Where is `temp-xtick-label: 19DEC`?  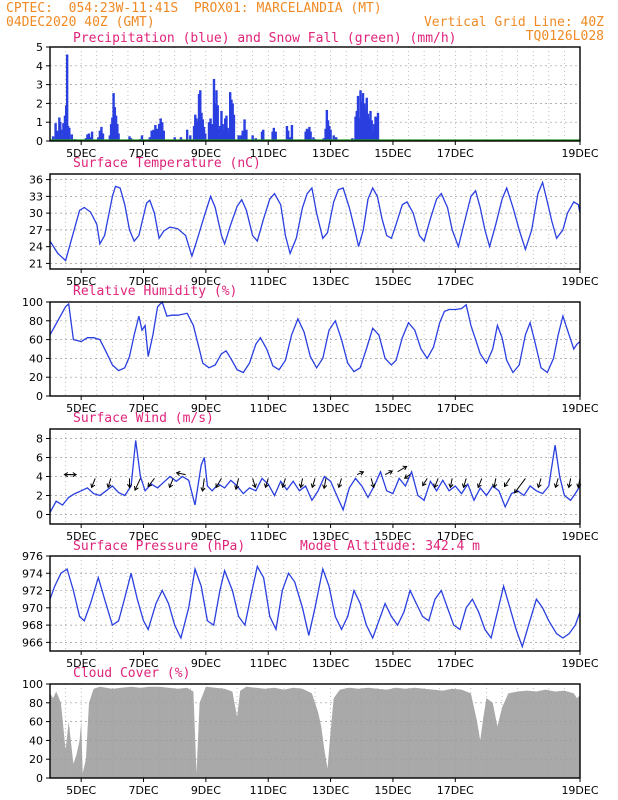
temp-xtick-label: 19DEC is located at coordinates (579, 281).